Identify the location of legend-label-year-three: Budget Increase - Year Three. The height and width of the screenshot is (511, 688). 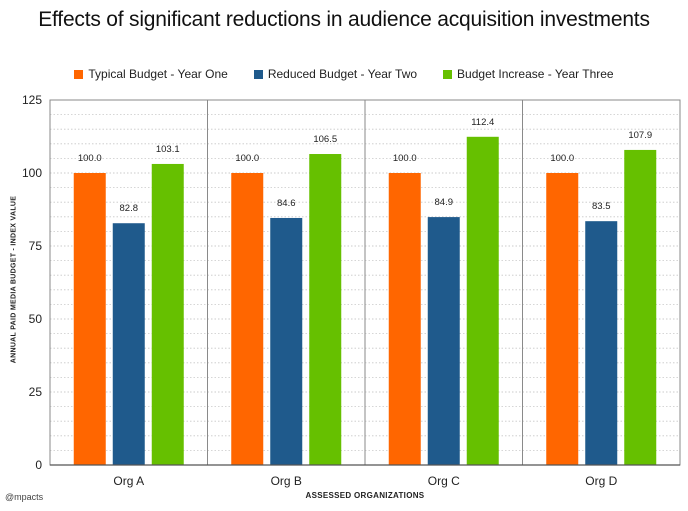
(535, 74).